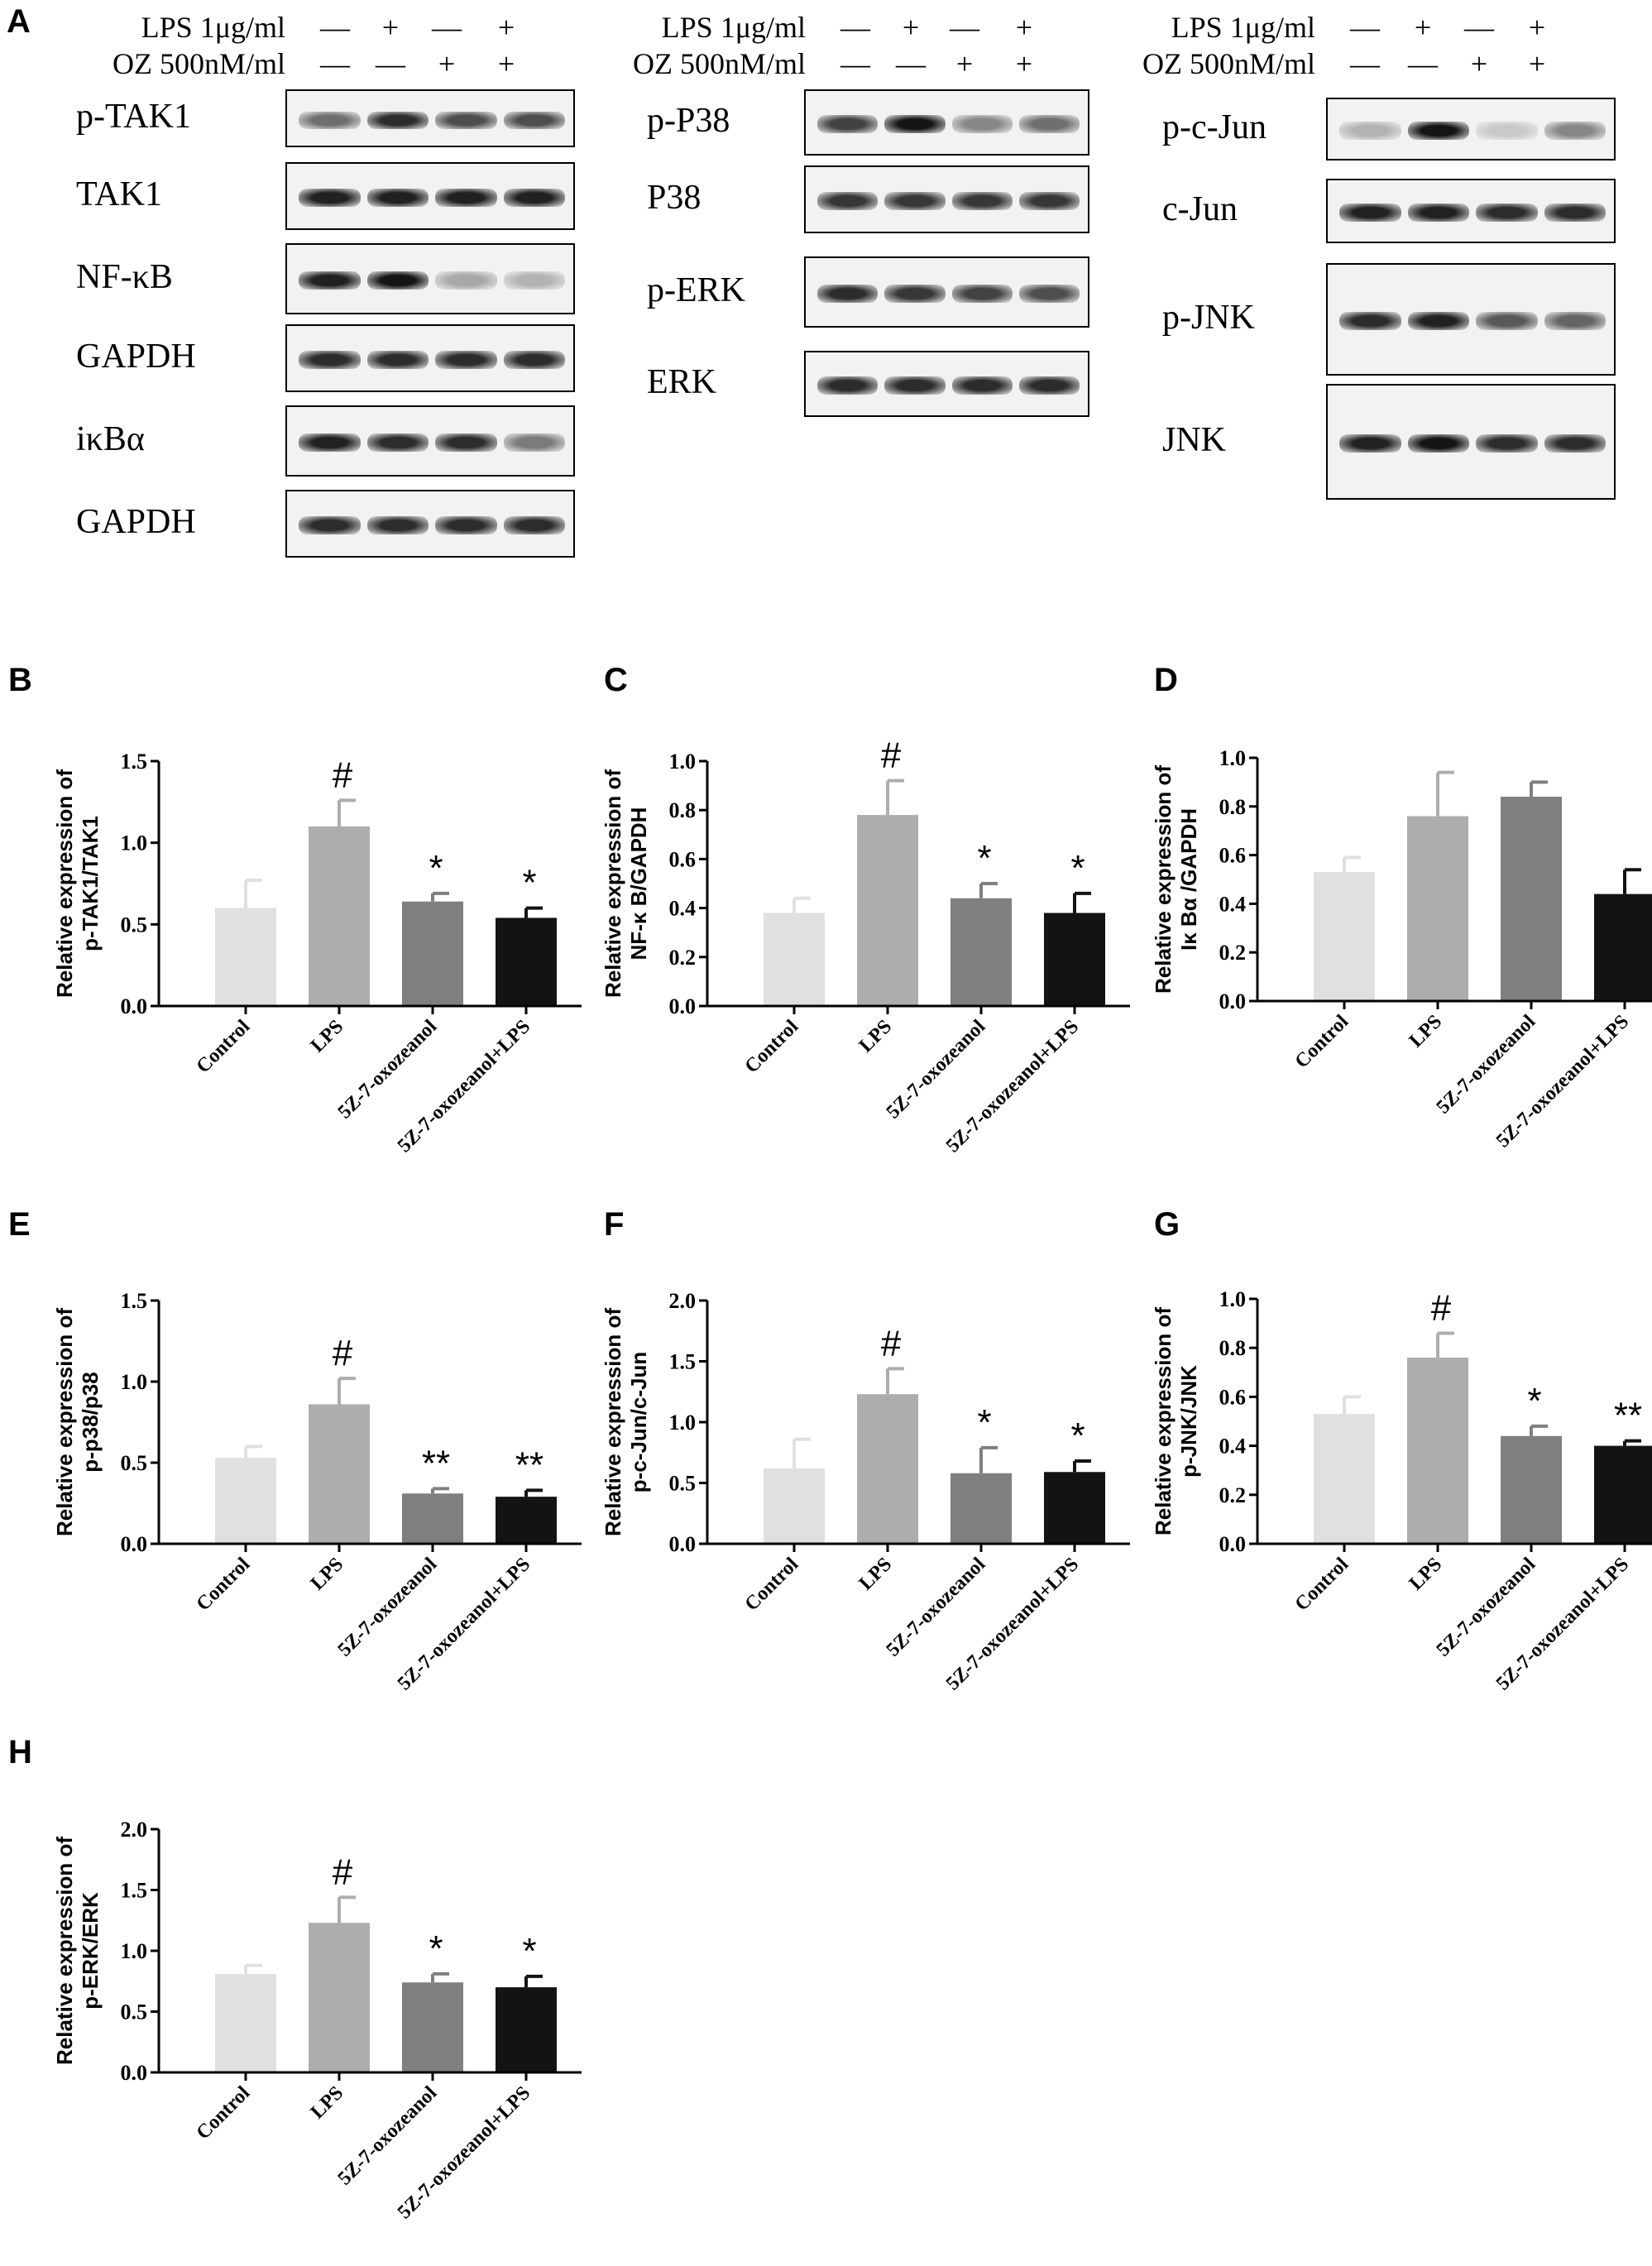 This screenshot has height=2266, width=1652. Describe the element at coordinates (681, 382) in the screenshot. I see `blot-label: ERK` at that location.